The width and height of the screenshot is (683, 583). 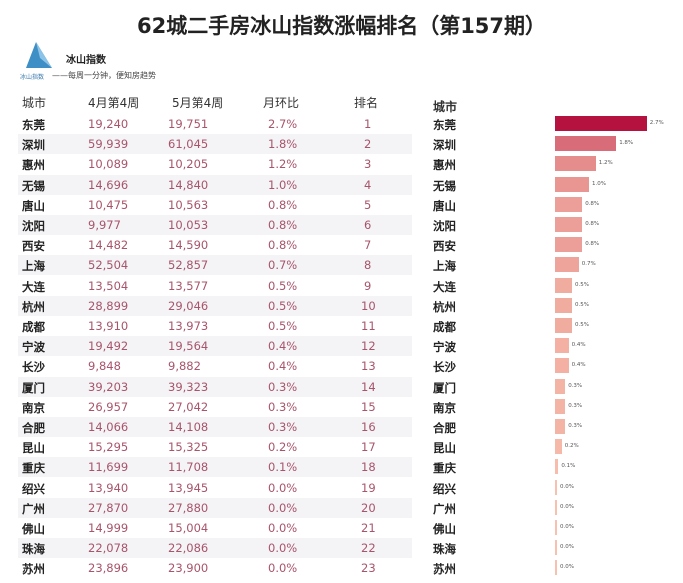 I want to click on city-name: 杭州, so click(x=33, y=306).